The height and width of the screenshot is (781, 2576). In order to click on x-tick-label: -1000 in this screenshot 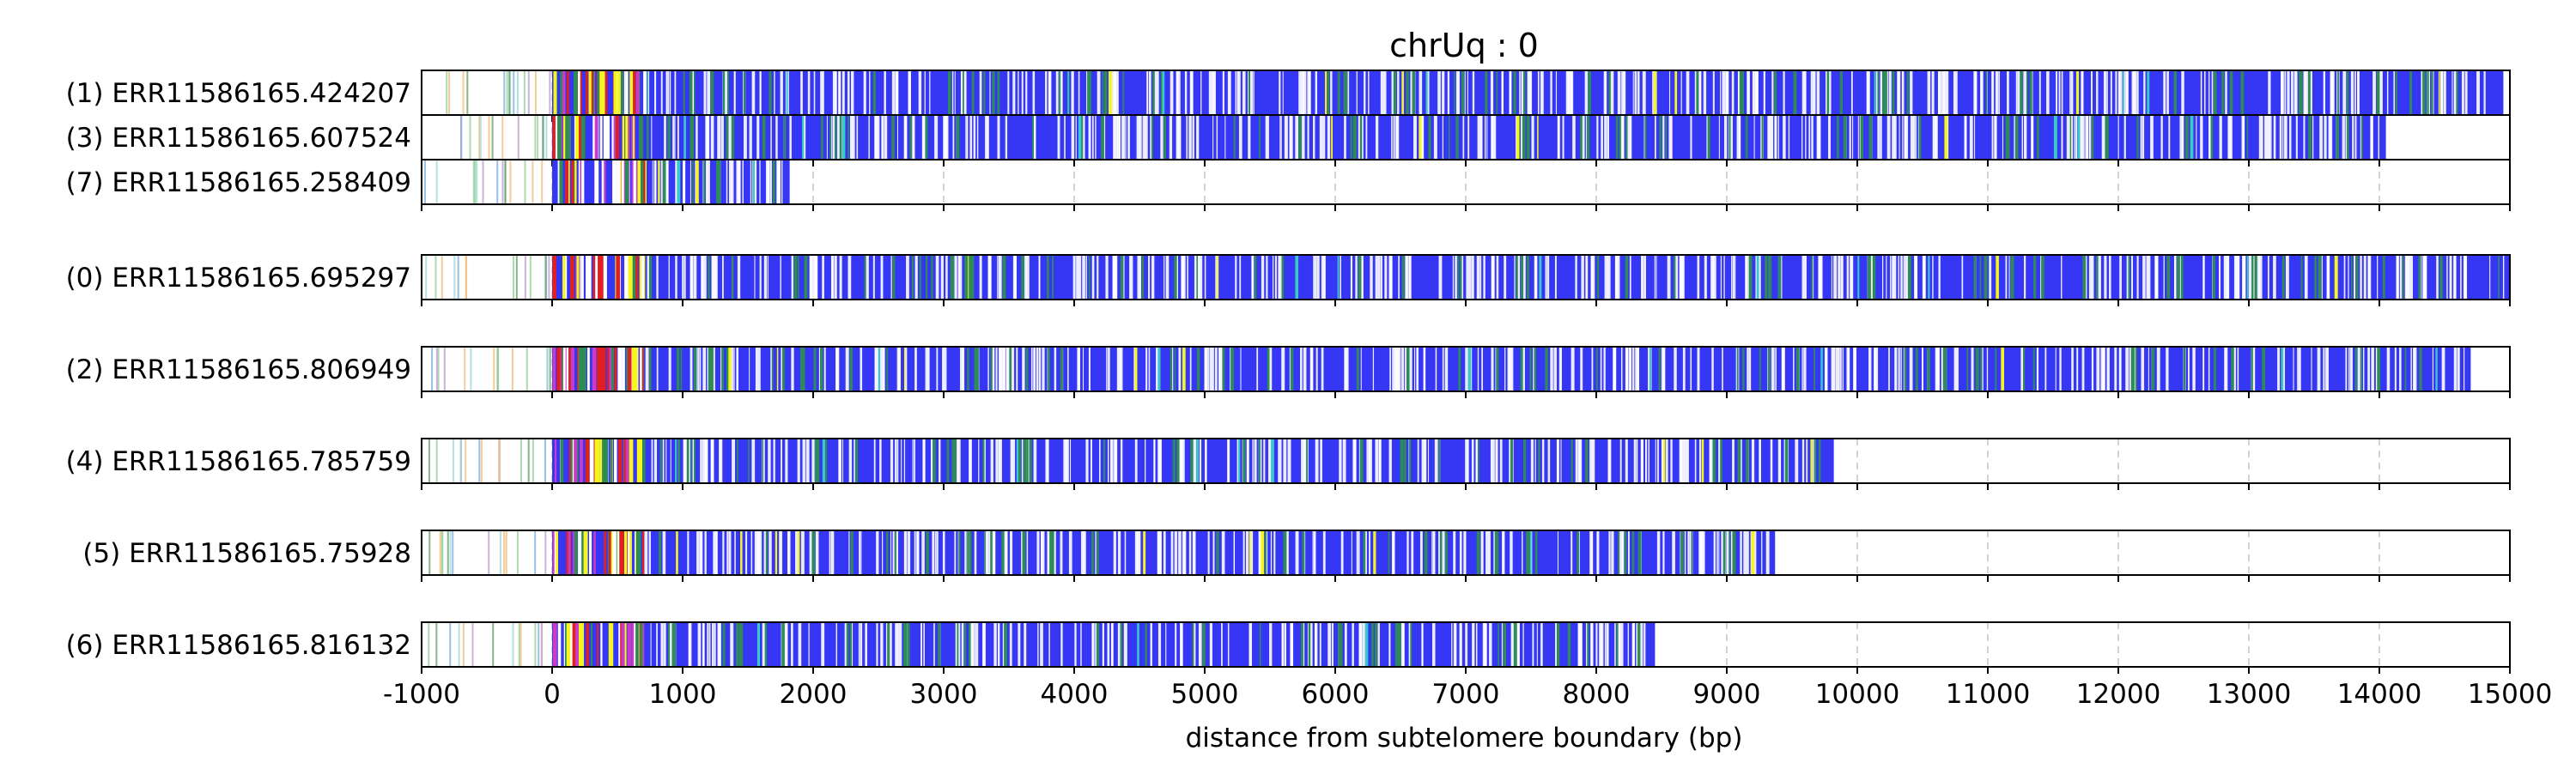, I will do `click(421, 694)`.